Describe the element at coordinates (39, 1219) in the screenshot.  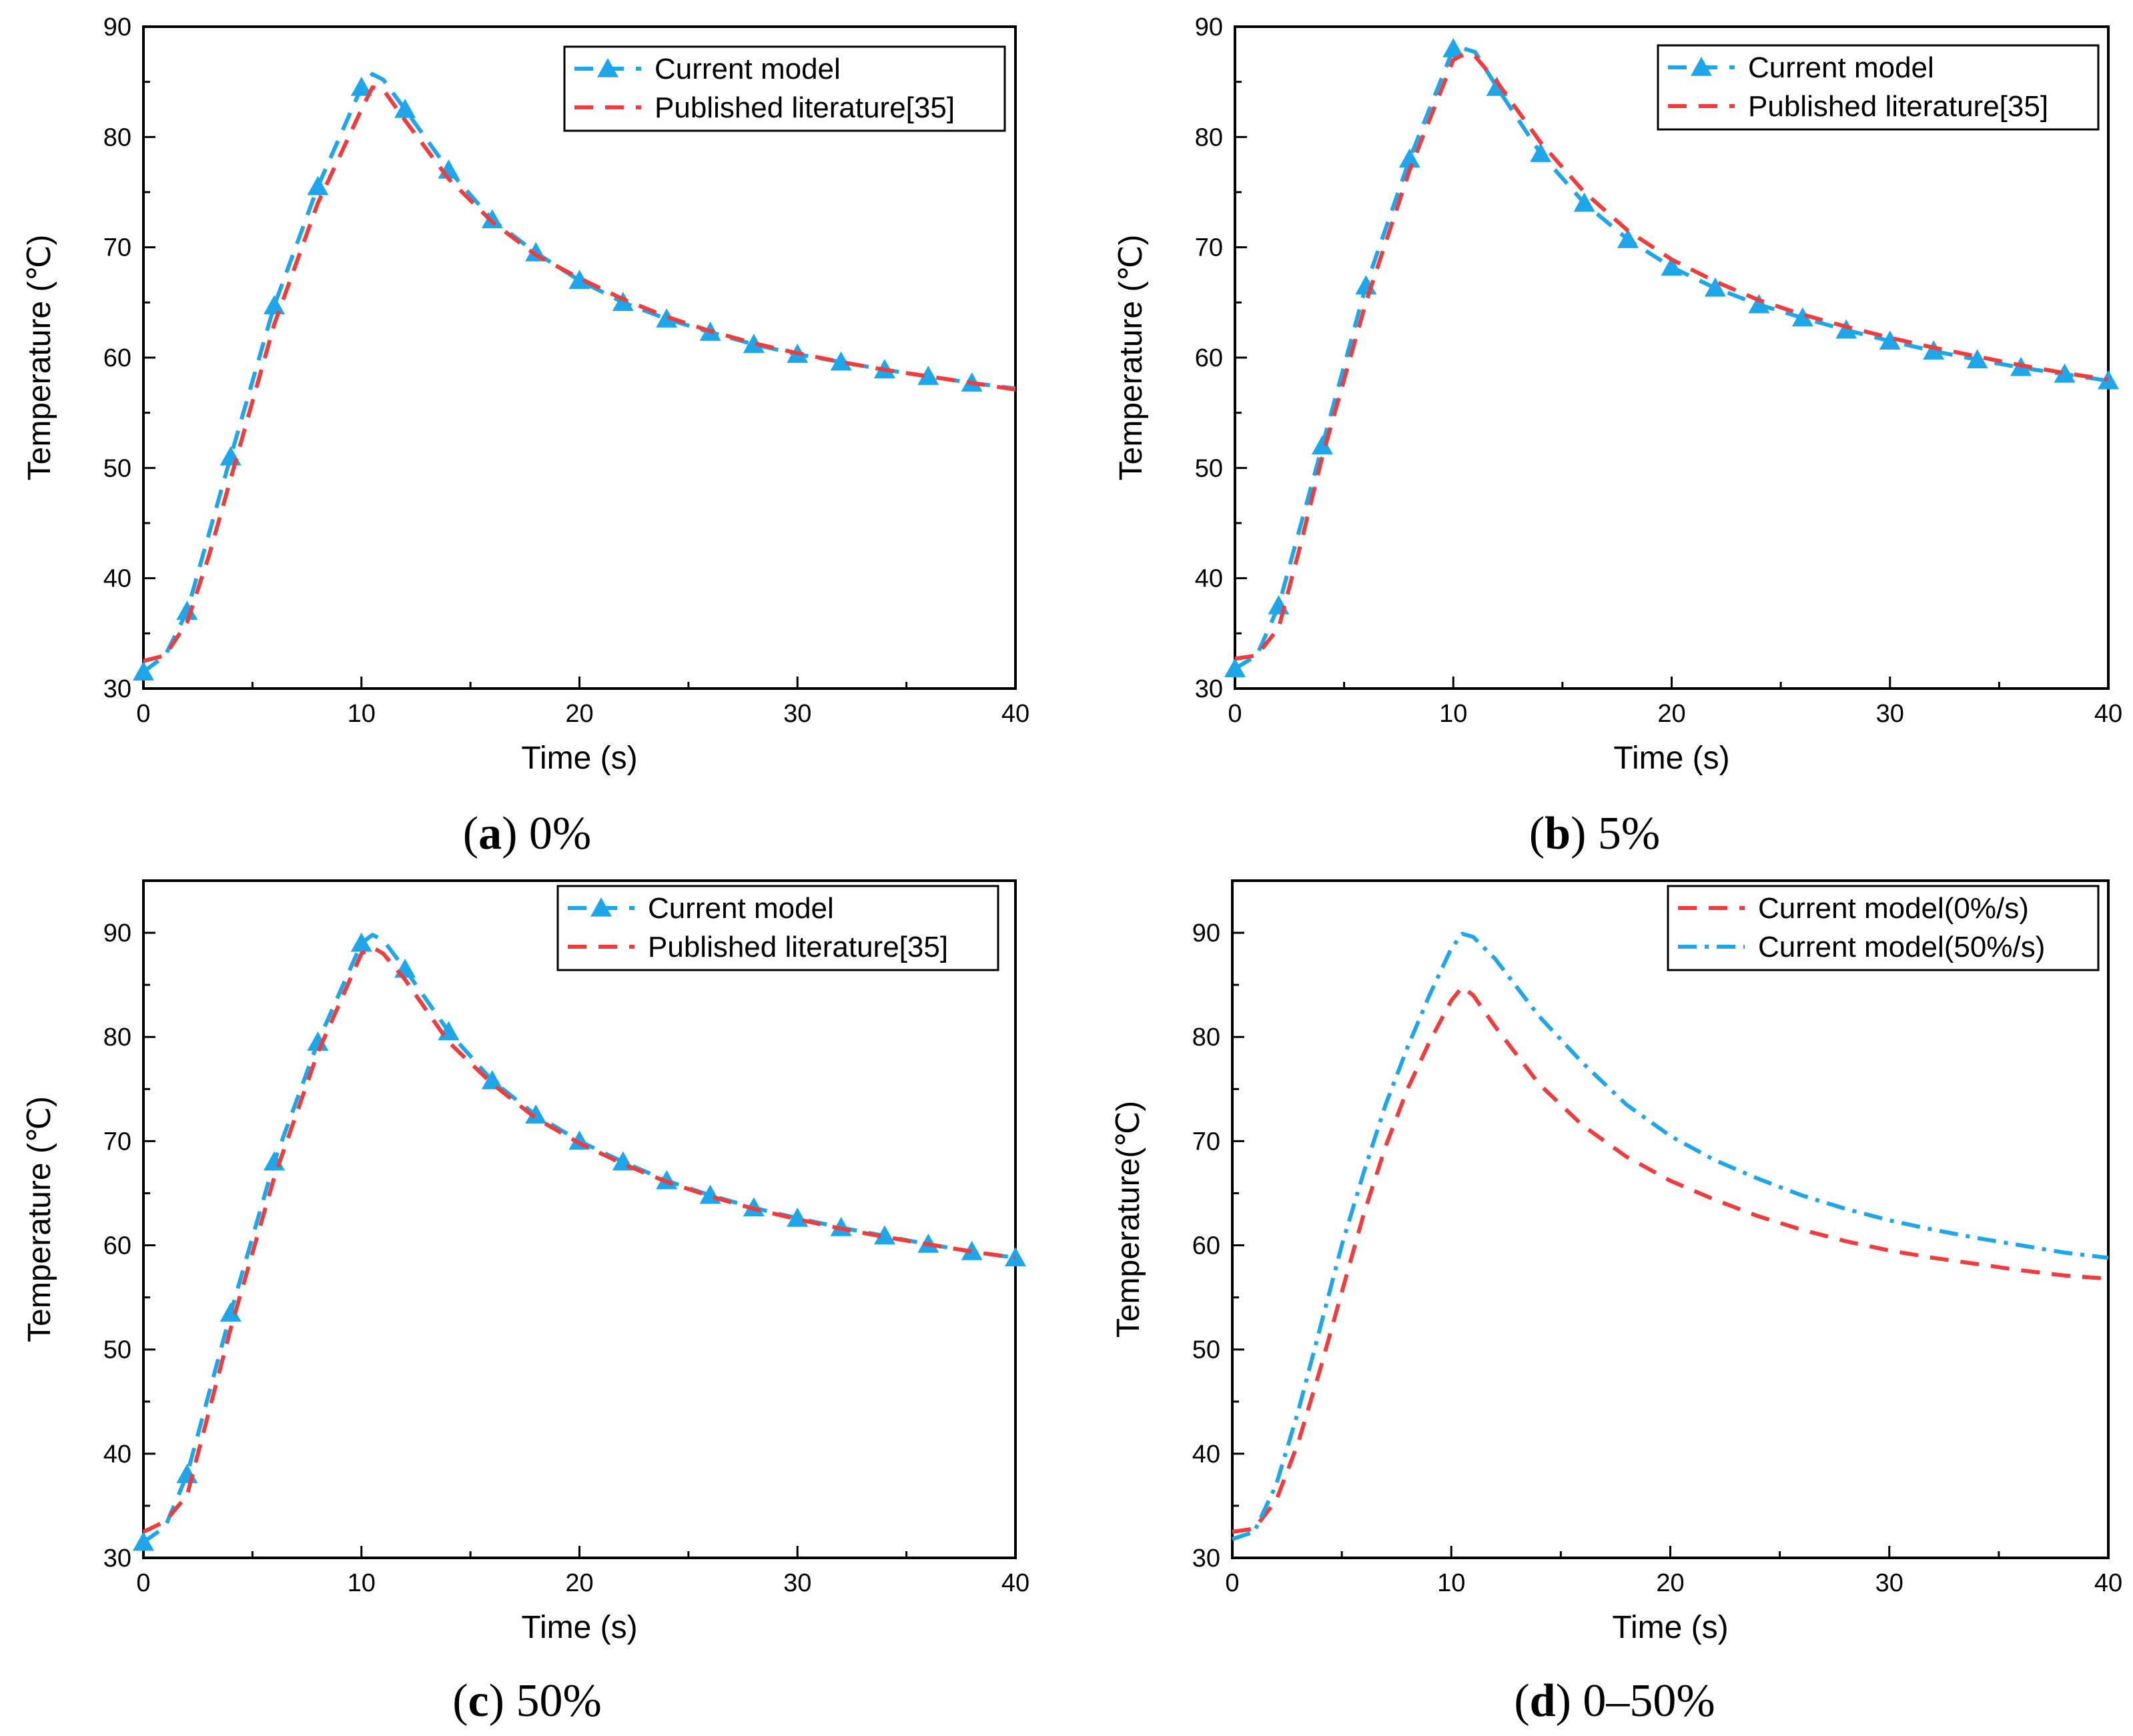
I see `y-axis-title: Temperature (℃)` at that location.